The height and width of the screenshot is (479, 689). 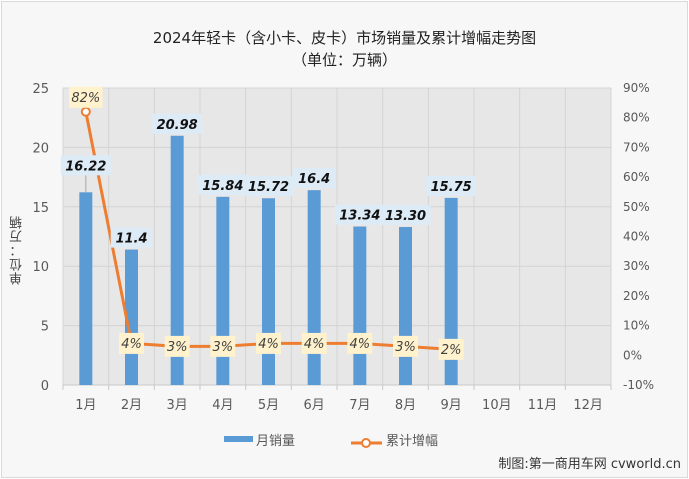 What do you see at coordinates (85, 405) in the screenshot?
I see `x-tick-label: 1月` at bounding box center [85, 405].